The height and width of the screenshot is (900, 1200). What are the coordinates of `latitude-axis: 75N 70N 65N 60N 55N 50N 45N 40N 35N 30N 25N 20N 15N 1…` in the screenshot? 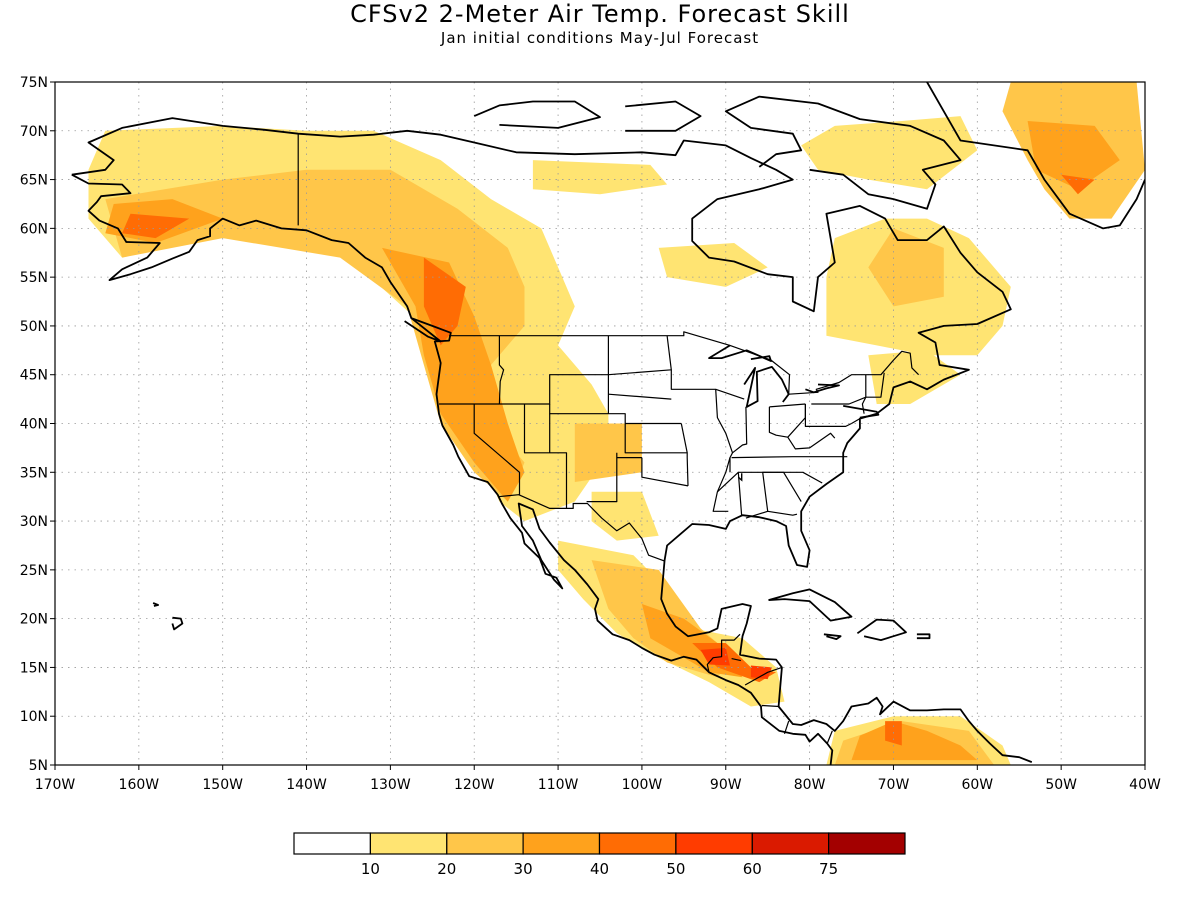 It's located at (37, 424).